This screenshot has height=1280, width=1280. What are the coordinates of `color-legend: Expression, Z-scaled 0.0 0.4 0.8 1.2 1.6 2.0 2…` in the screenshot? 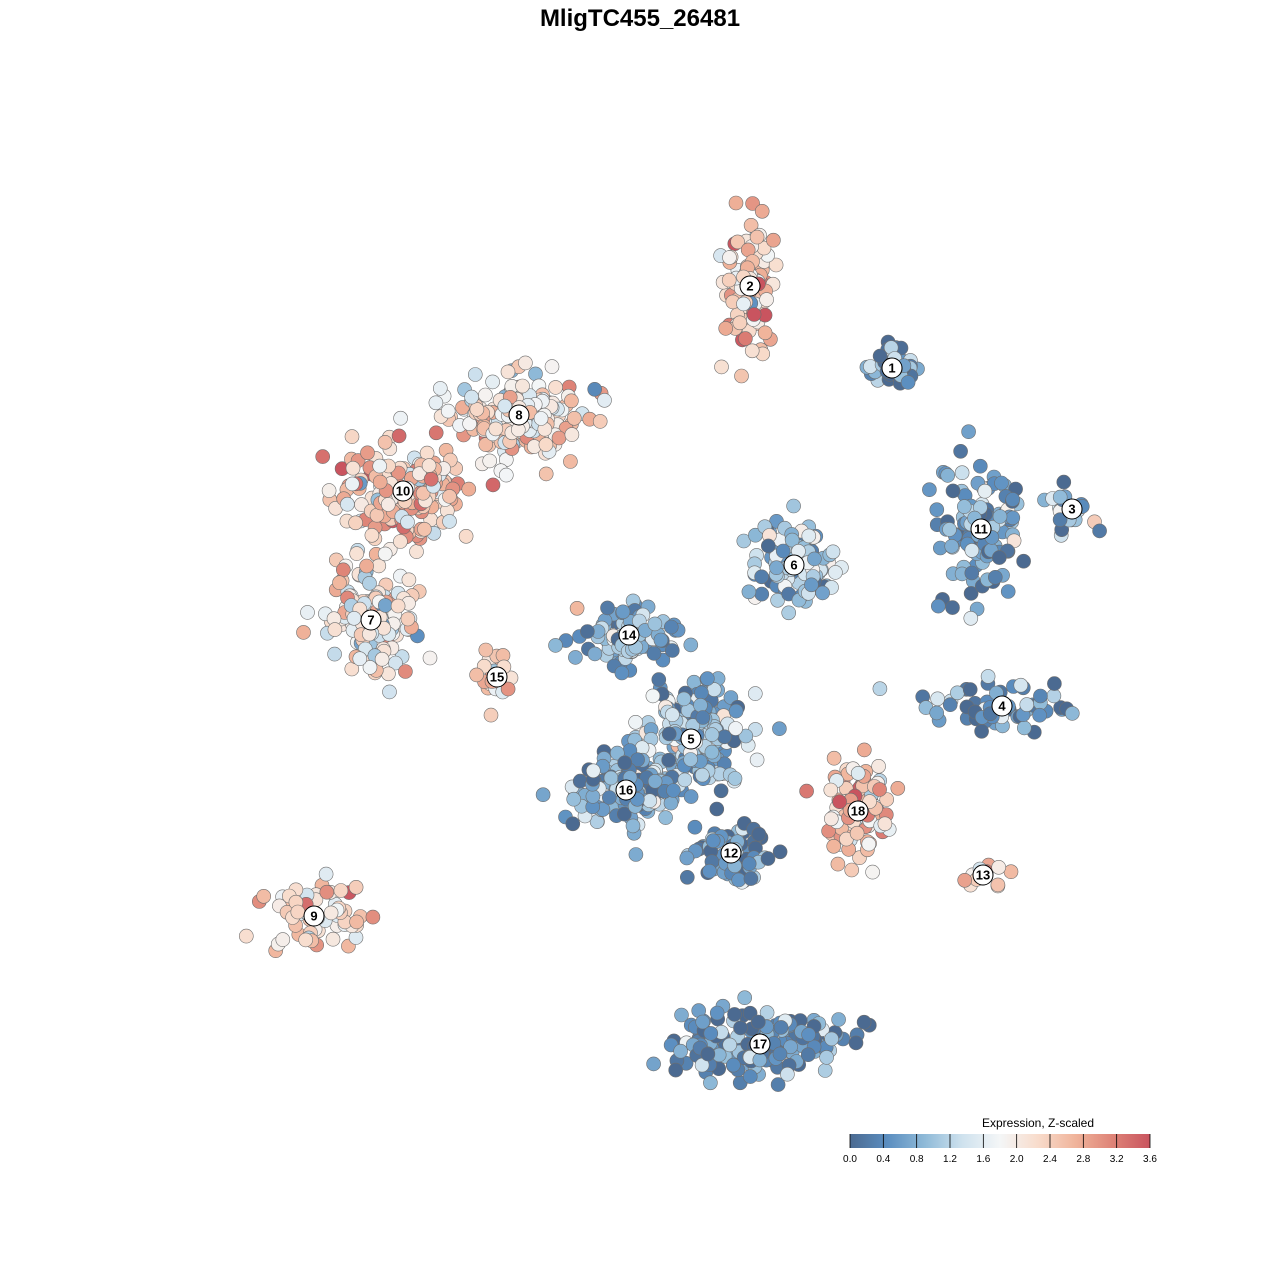 It's located at (1000, 1140).